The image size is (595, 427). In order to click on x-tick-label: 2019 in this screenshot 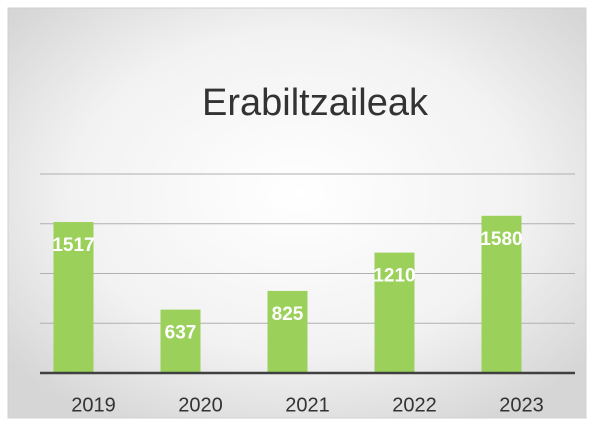, I will do `click(93, 405)`.